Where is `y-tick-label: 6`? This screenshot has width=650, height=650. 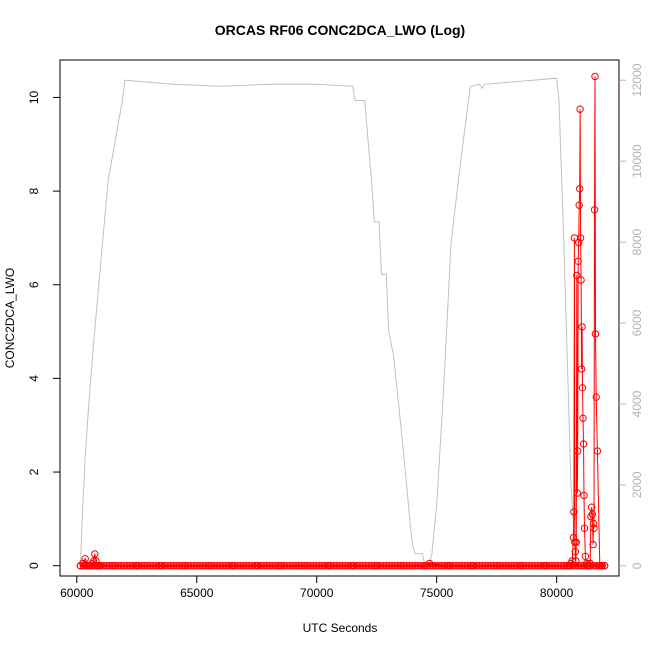 y-tick-label: 6 is located at coordinates (34, 284).